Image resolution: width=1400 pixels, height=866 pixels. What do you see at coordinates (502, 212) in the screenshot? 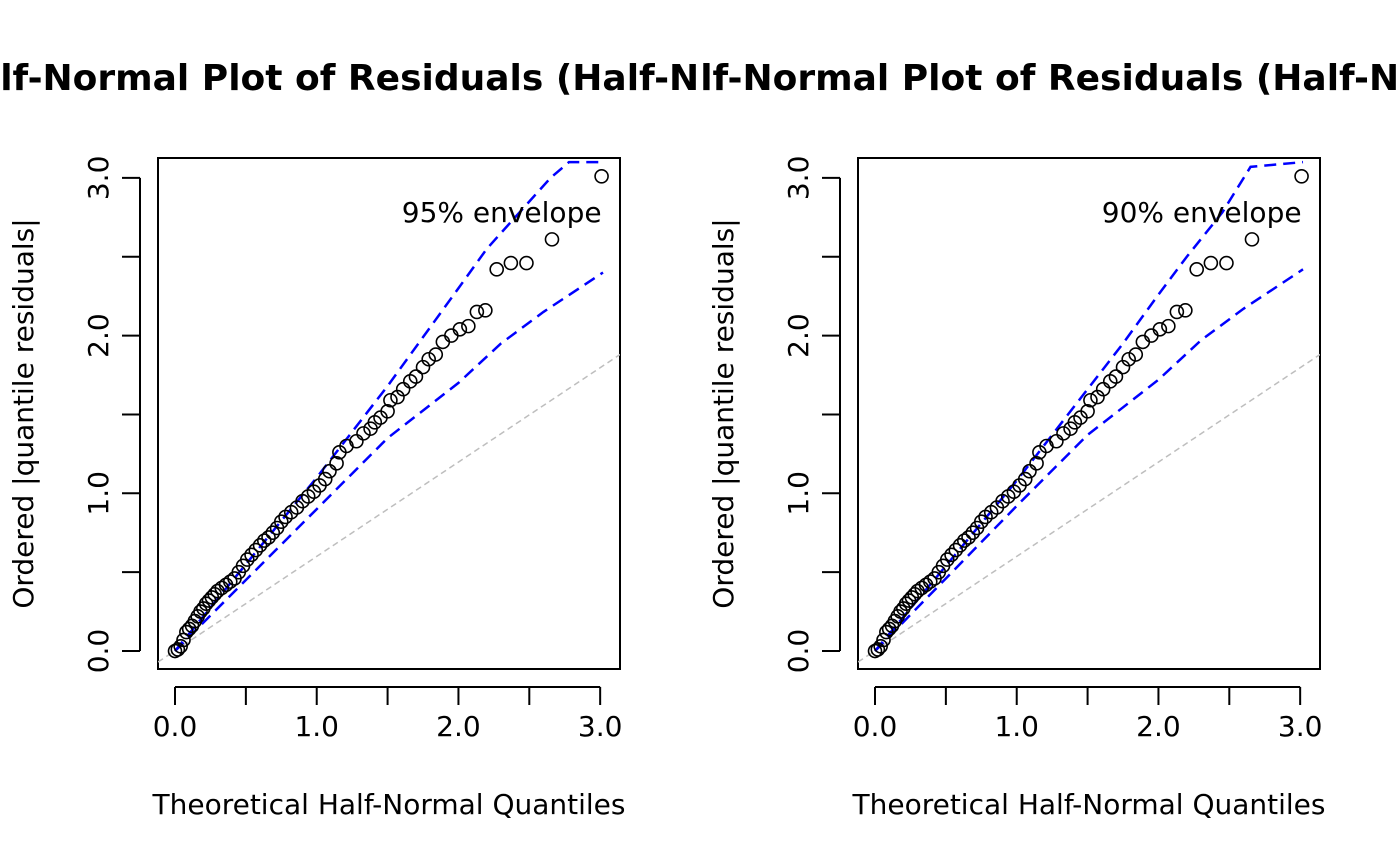
I see `annotation: 95% envelope` at bounding box center [502, 212].